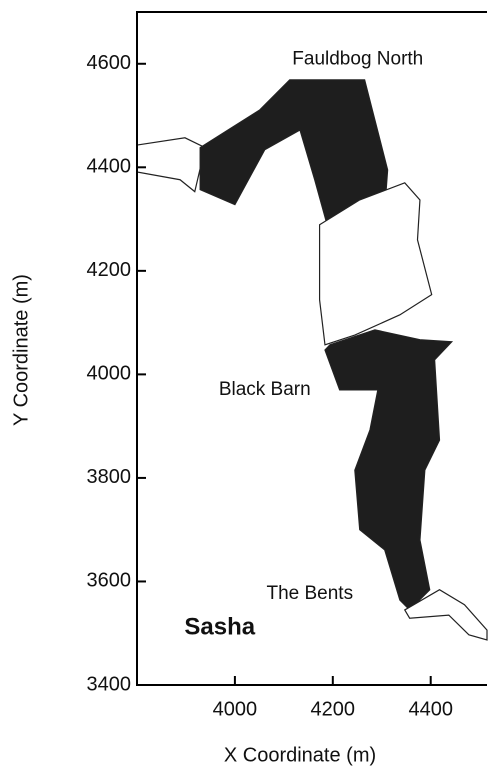 The height and width of the screenshot is (782, 488). Describe the element at coordinates (333, 709) in the screenshot. I see `x-tick-label: 4200` at that location.